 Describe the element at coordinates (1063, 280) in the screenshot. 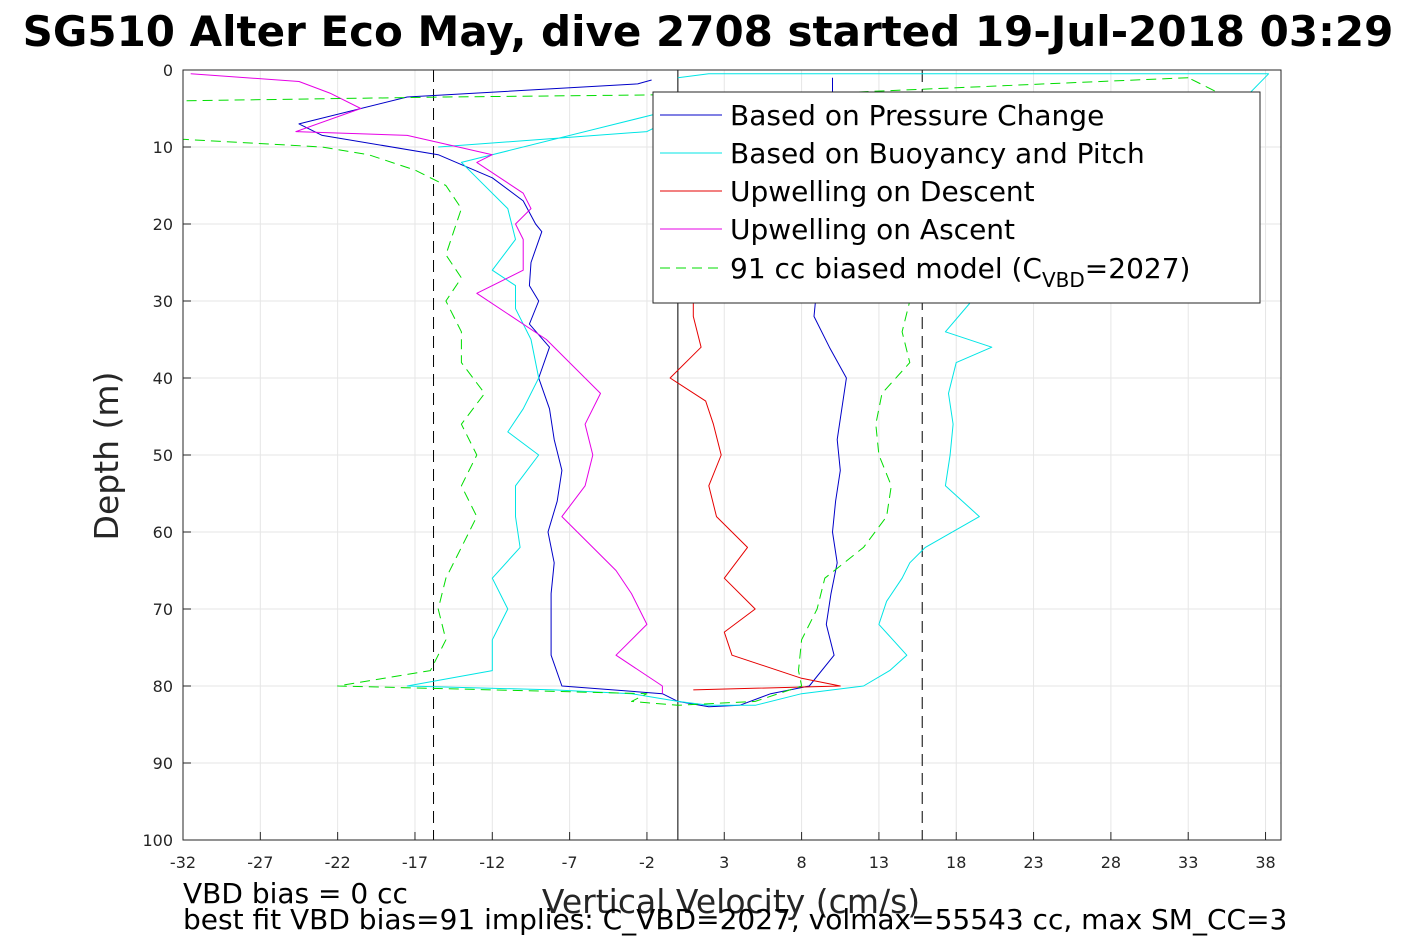

I see `legend-model-subscript: VBD` at that location.